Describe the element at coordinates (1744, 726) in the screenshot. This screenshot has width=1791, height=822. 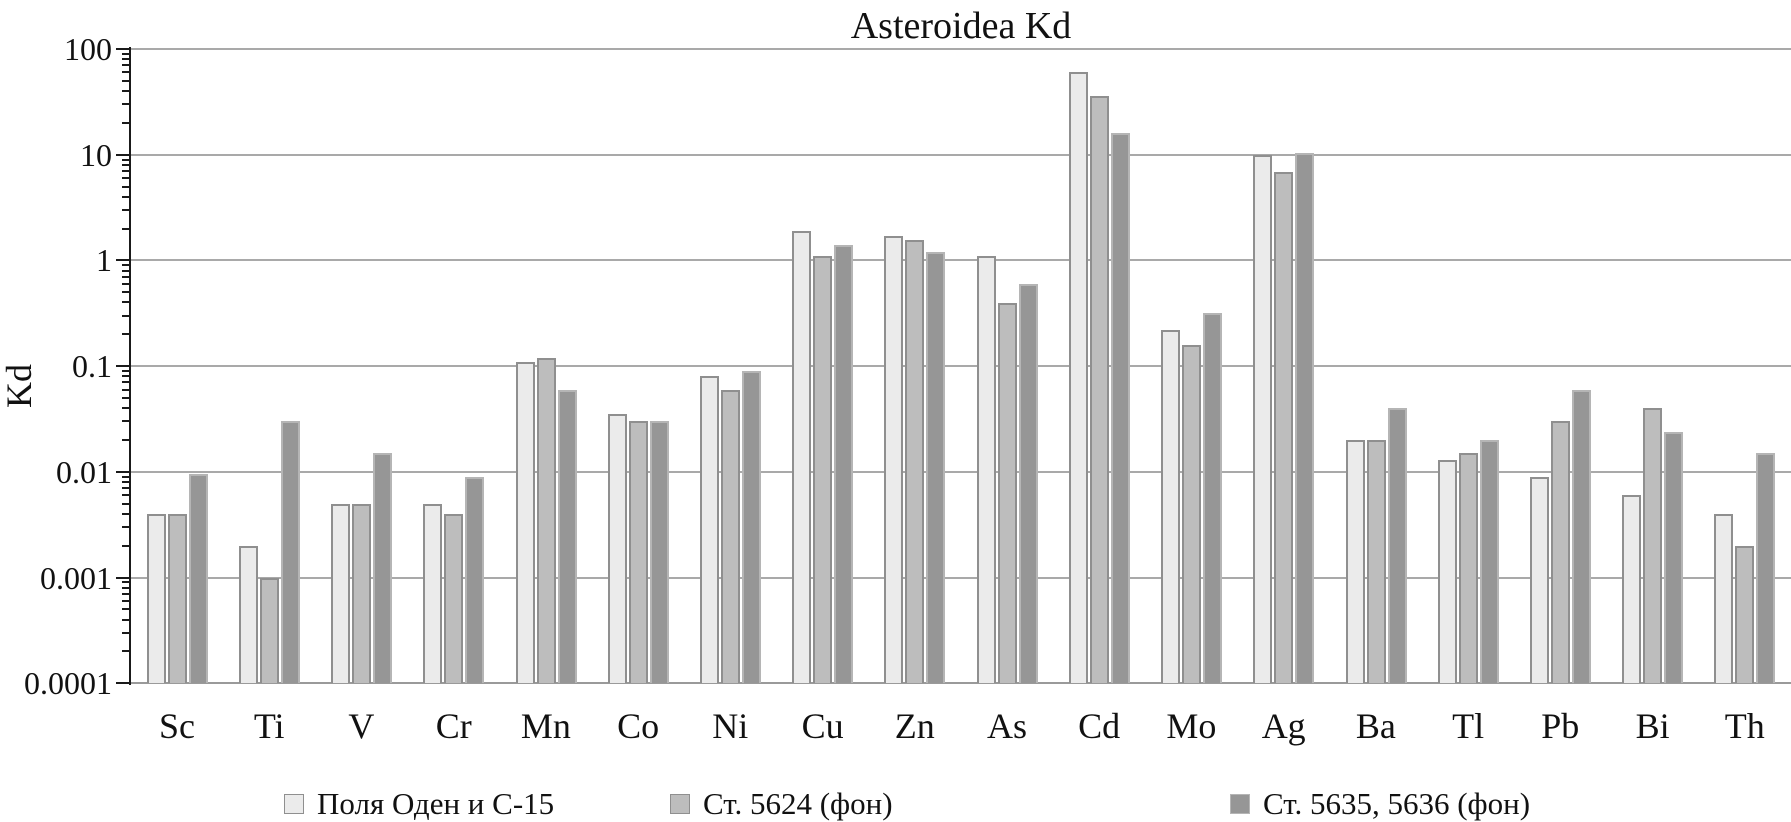
I see `x-tick-label-Th: Th` at that location.